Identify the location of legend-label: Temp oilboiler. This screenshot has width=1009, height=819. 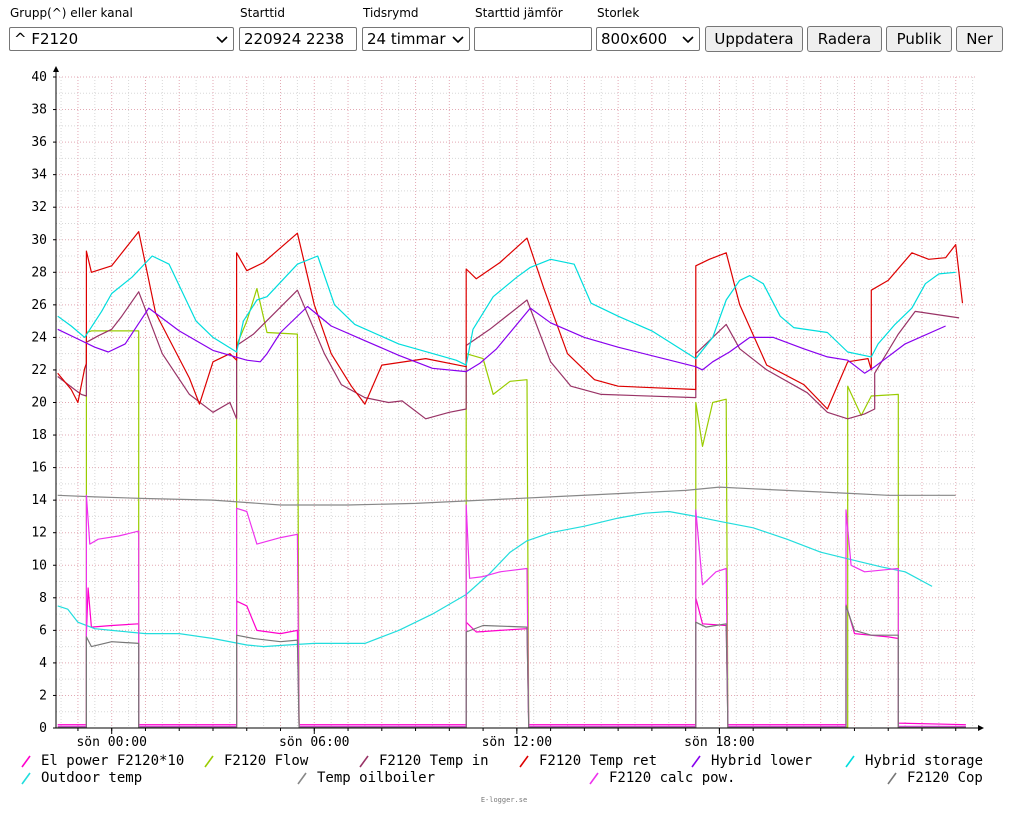
(376, 778).